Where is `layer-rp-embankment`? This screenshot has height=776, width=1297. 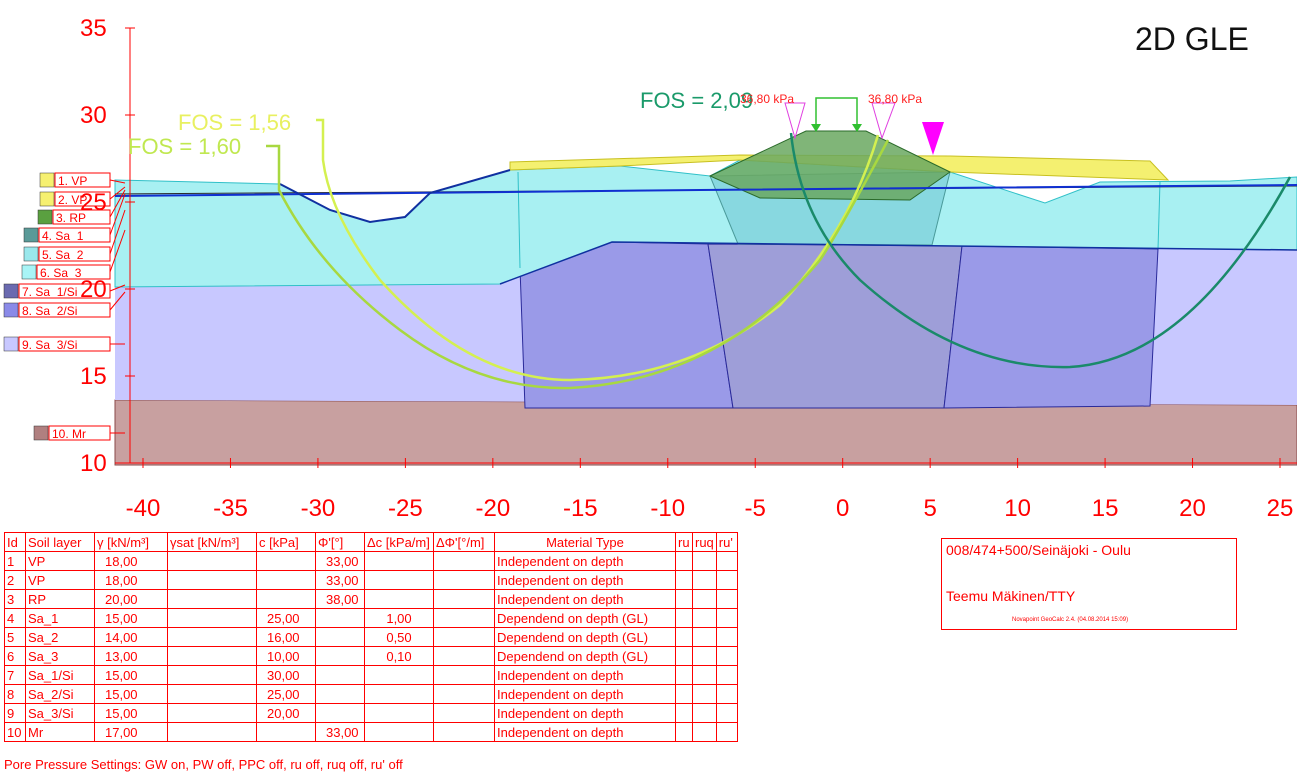 layer-rp-embankment is located at coordinates (829, 165).